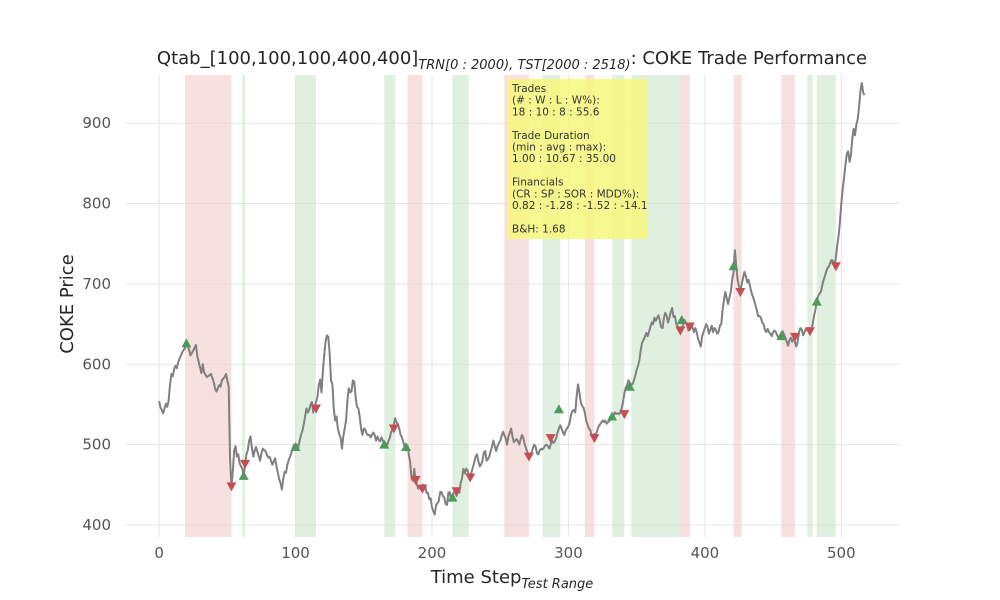 The image size is (1000, 600). Describe the element at coordinates (504, 553) in the screenshot. I see `x-tick-labels: 0 100 200 300 400 500` at that location.